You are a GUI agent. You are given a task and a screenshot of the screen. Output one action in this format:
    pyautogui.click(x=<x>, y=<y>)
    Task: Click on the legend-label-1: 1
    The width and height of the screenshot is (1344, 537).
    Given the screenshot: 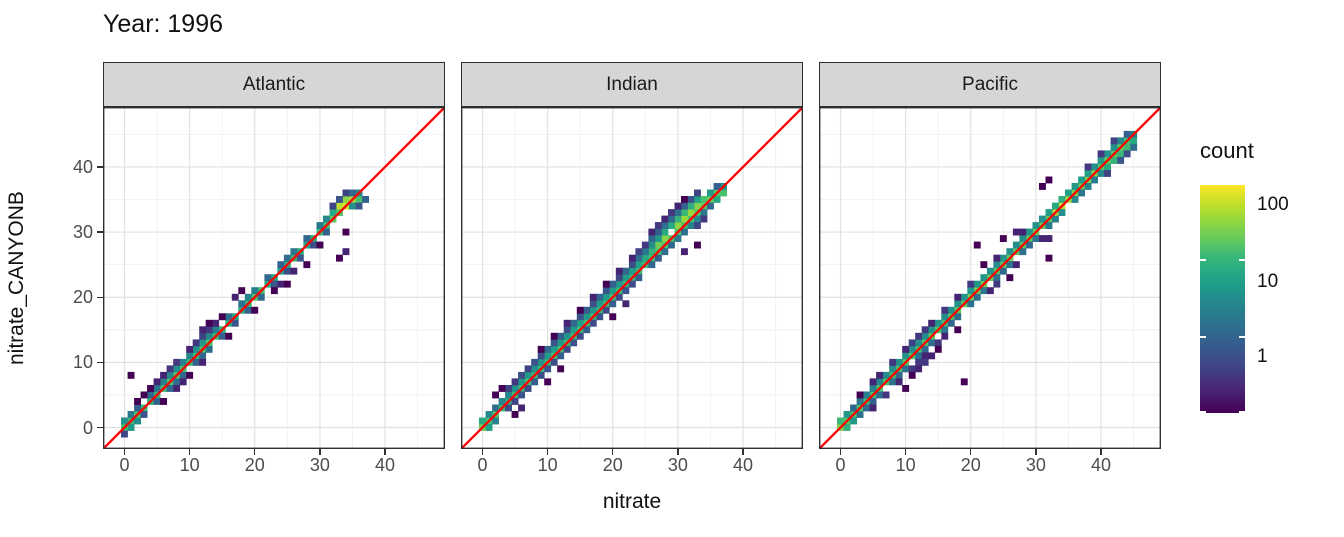 What is the action you would take?
    pyautogui.click(x=1262, y=356)
    